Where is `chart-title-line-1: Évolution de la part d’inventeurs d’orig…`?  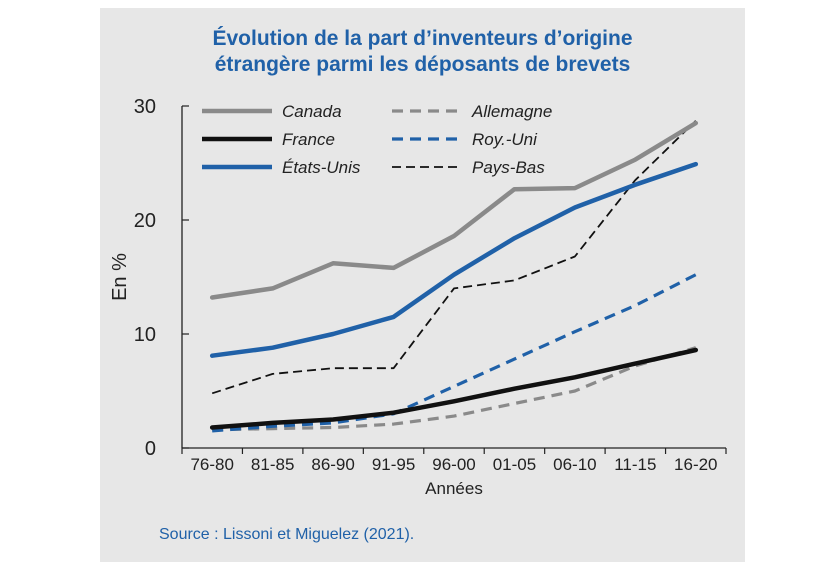 chart-title-line-1: Évolution de la part d’inventeurs d’orig… is located at coordinates (422, 38).